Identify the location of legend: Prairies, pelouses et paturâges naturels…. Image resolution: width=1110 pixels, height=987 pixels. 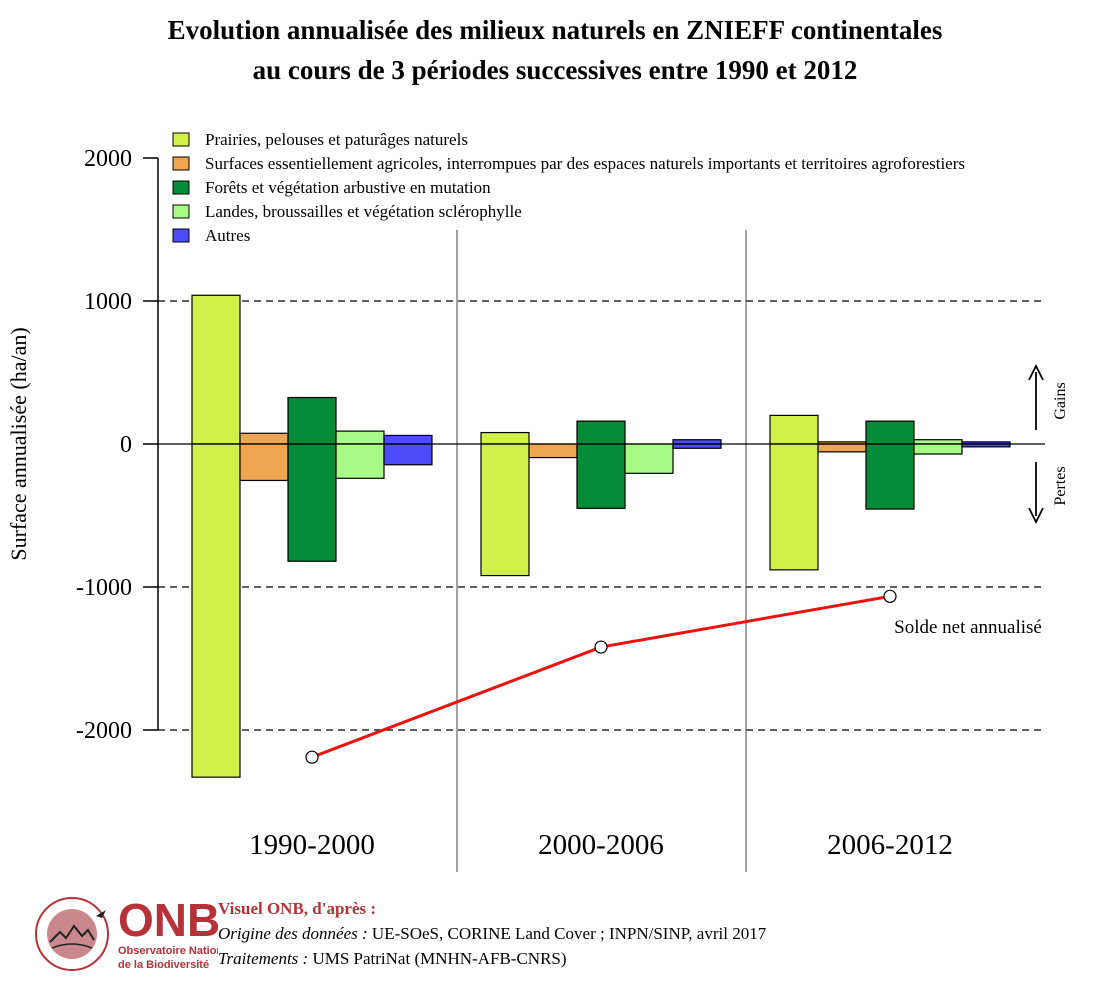
(568, 187).